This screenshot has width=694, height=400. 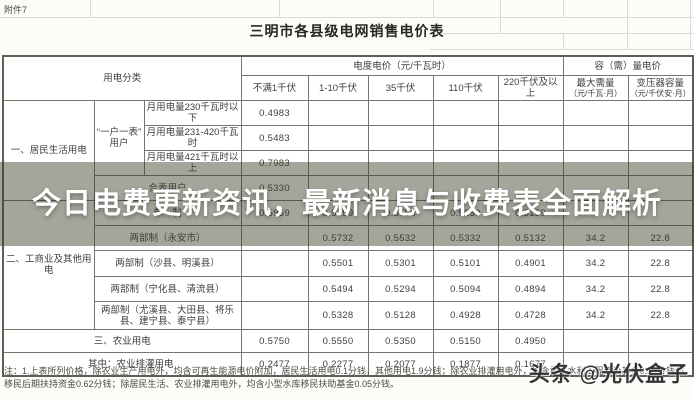 What do you see at coordinates (338, 88) in the screenshot?
I see `col-header-1-10kv: 1-10千伏` at bounding box center [338, 88].